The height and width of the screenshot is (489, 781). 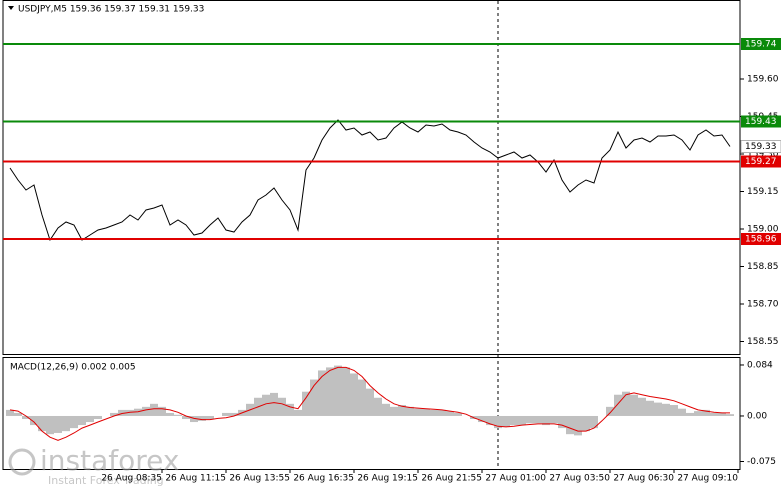 I want to click on watermark-logo, so click(x=22, y=462).